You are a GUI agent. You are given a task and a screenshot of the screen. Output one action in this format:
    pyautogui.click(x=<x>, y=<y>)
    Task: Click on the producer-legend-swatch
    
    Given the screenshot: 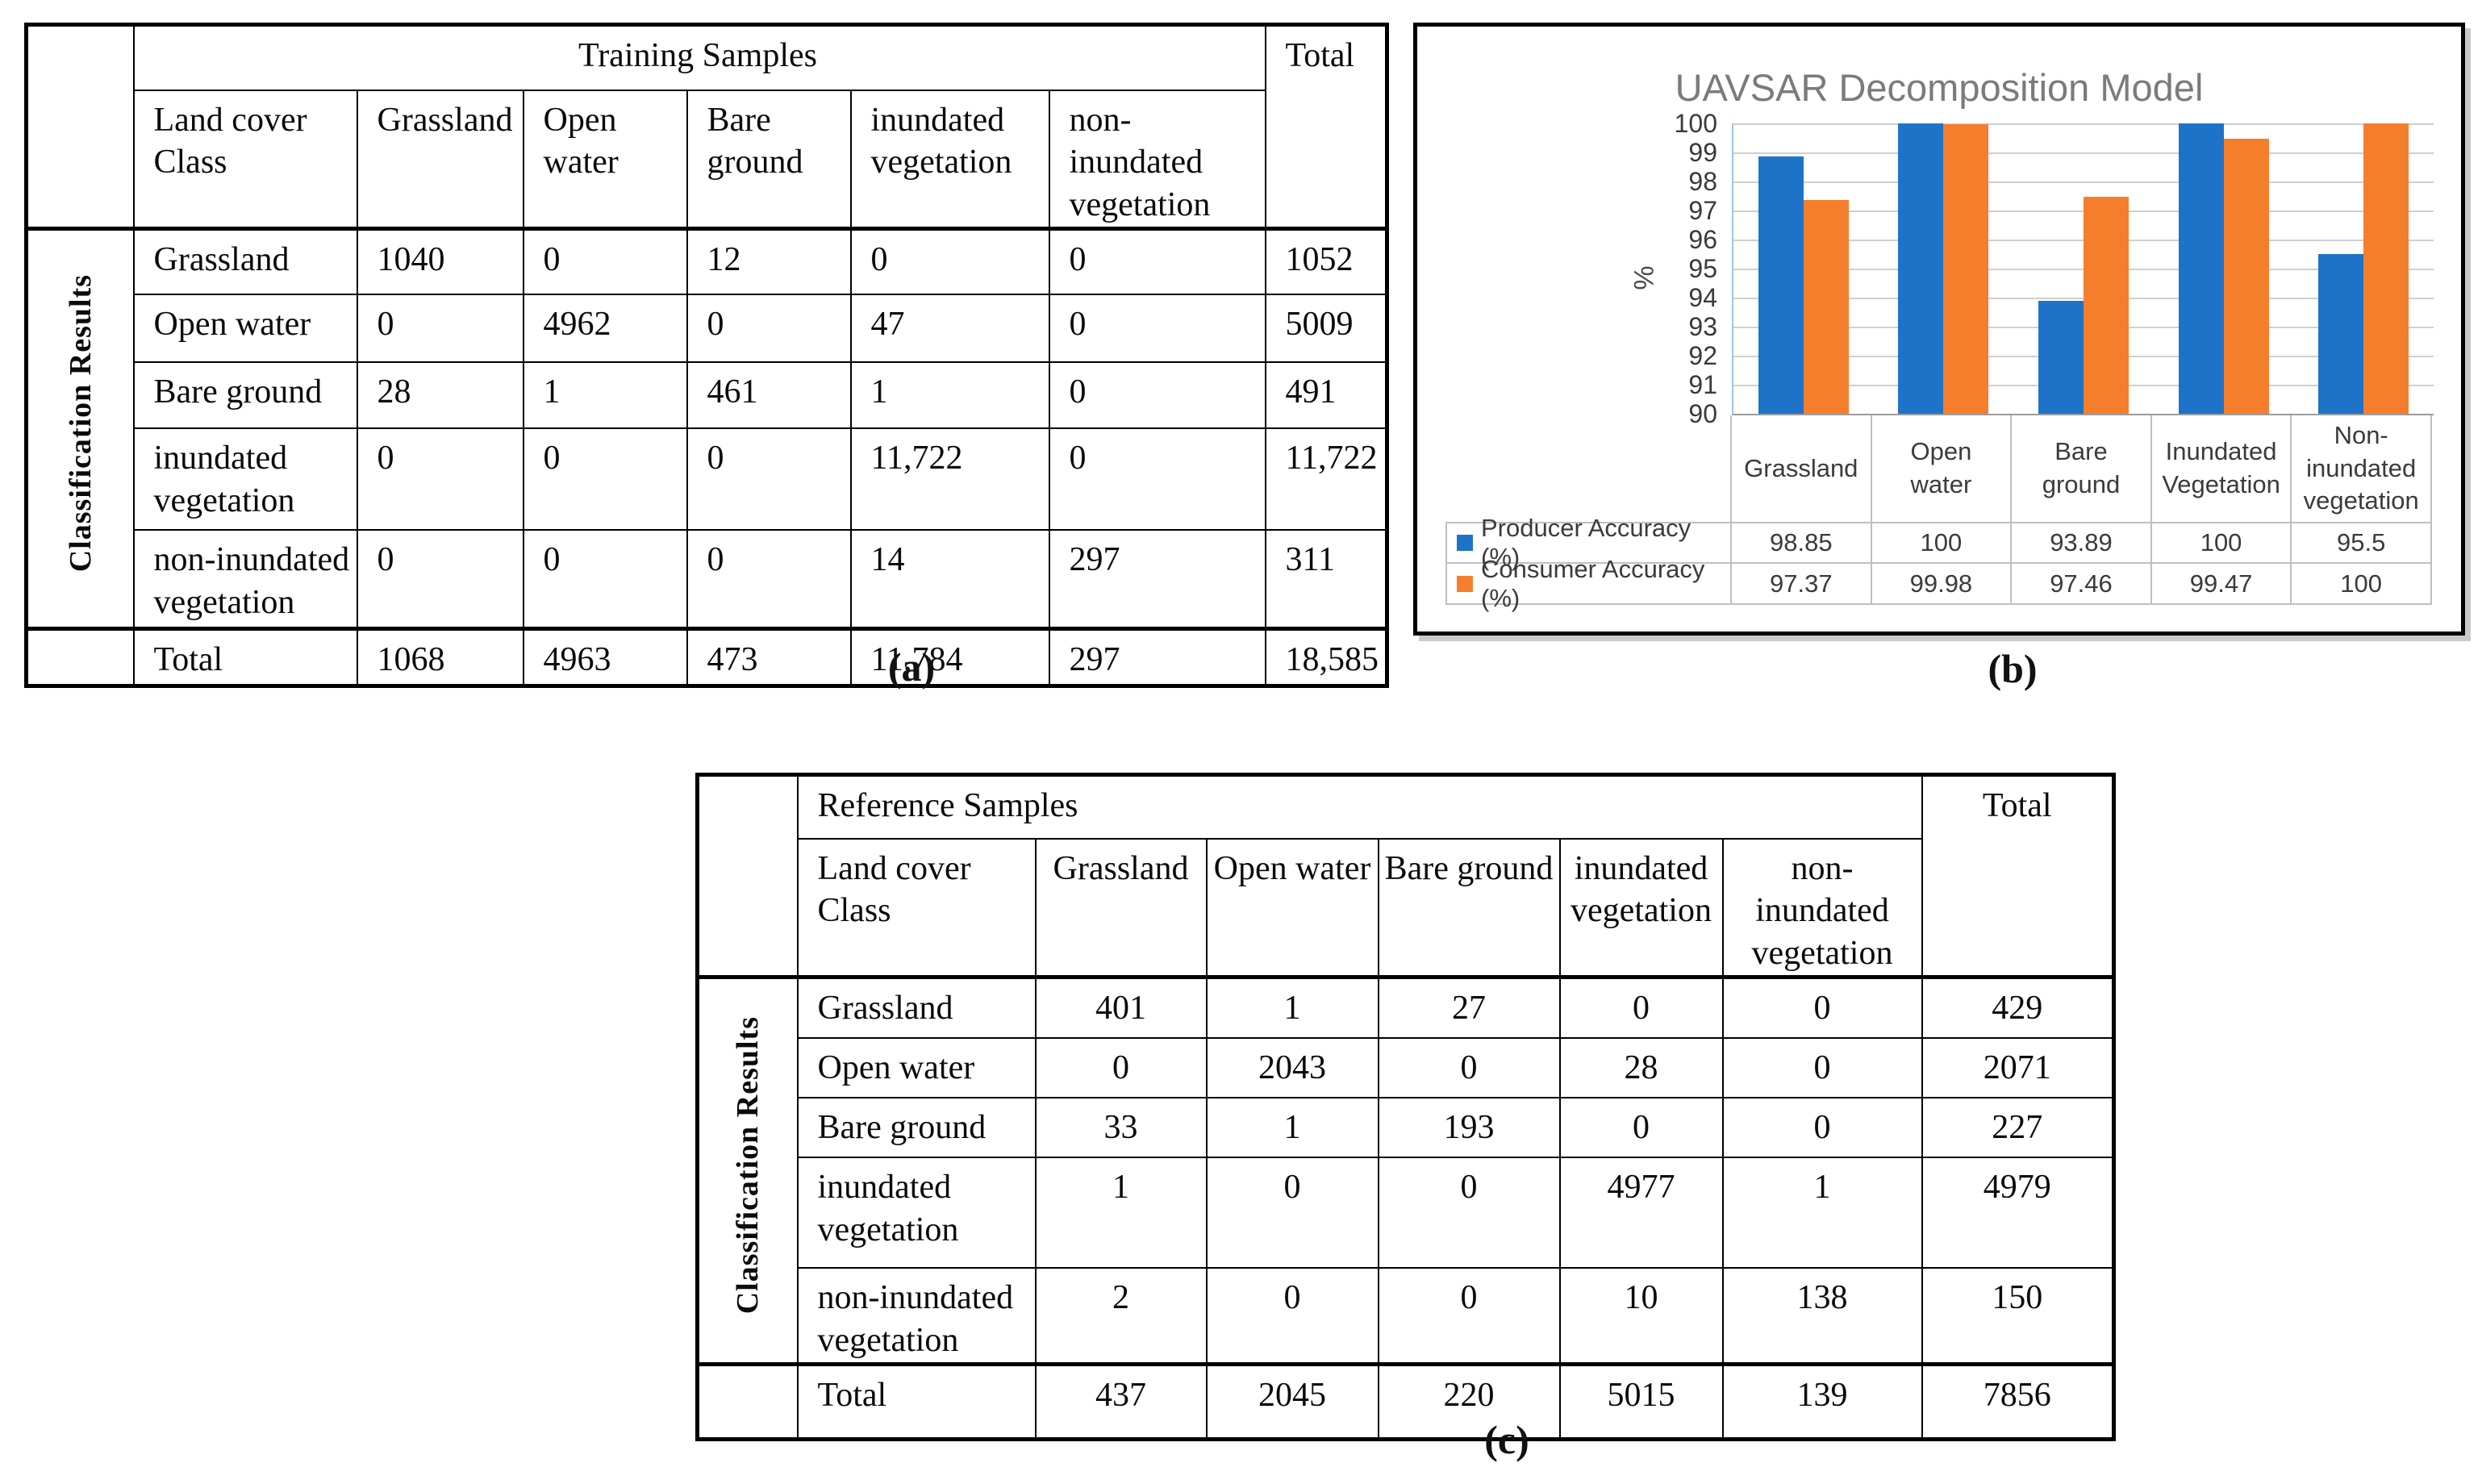 What is the action you would take?
    pyautogui.click(x=1465, y=543)
    